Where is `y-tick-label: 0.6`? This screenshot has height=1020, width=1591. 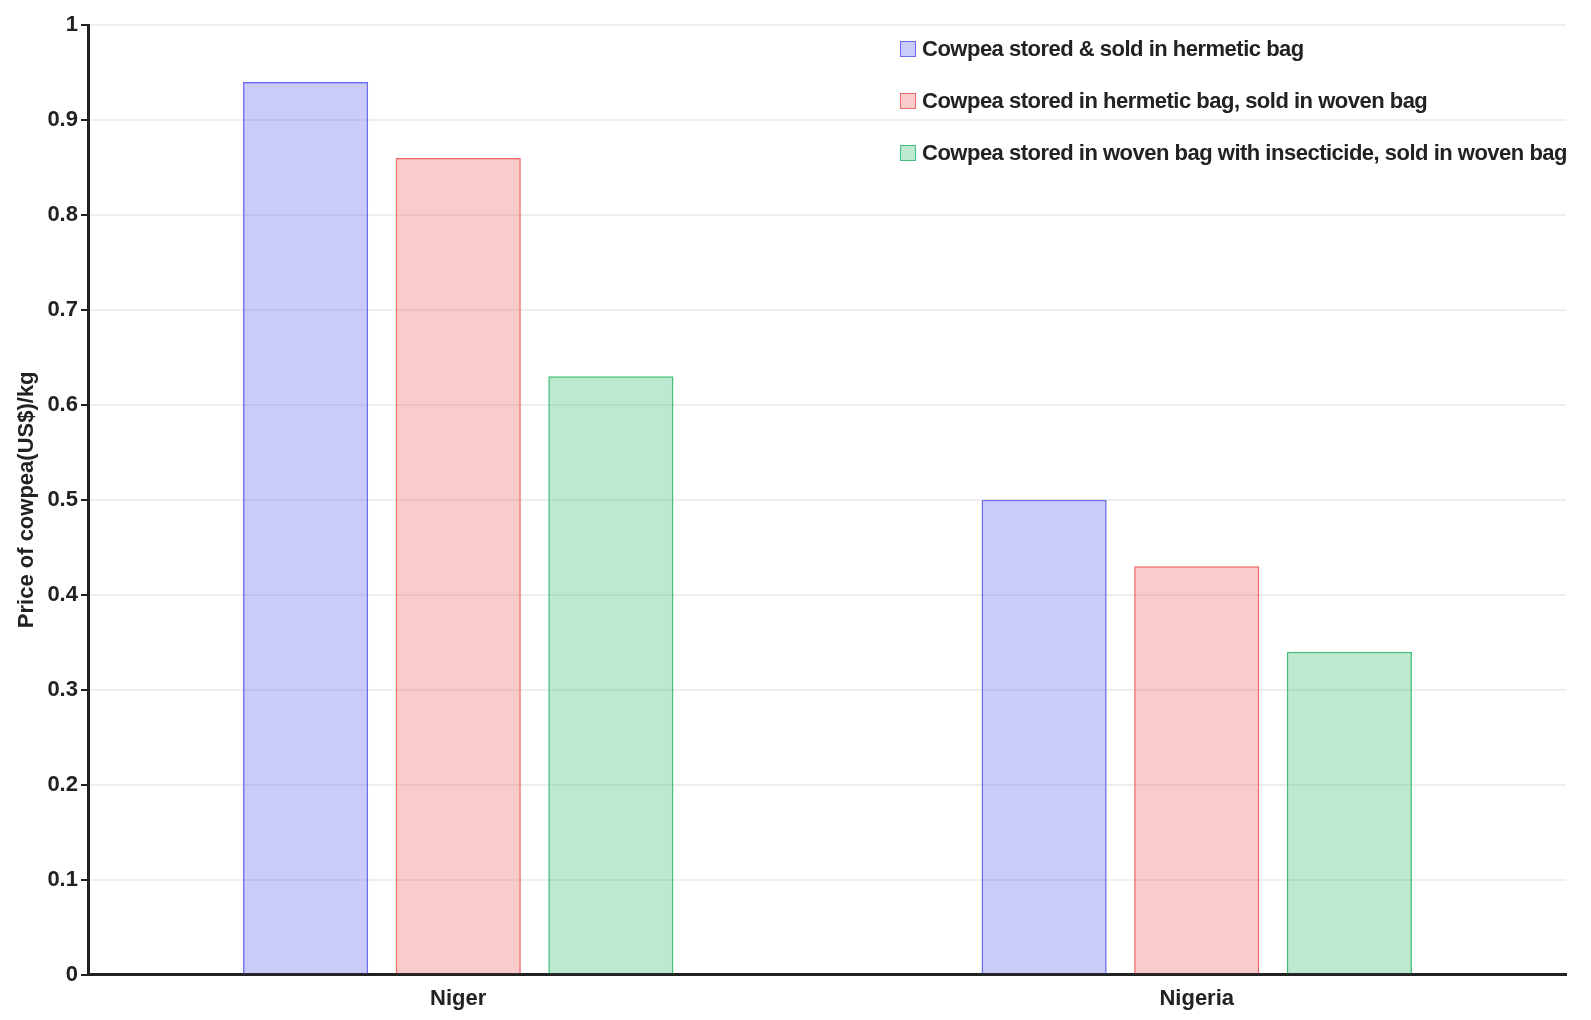 y-tick-label: 0.6 is located at coordinates (62, 403).